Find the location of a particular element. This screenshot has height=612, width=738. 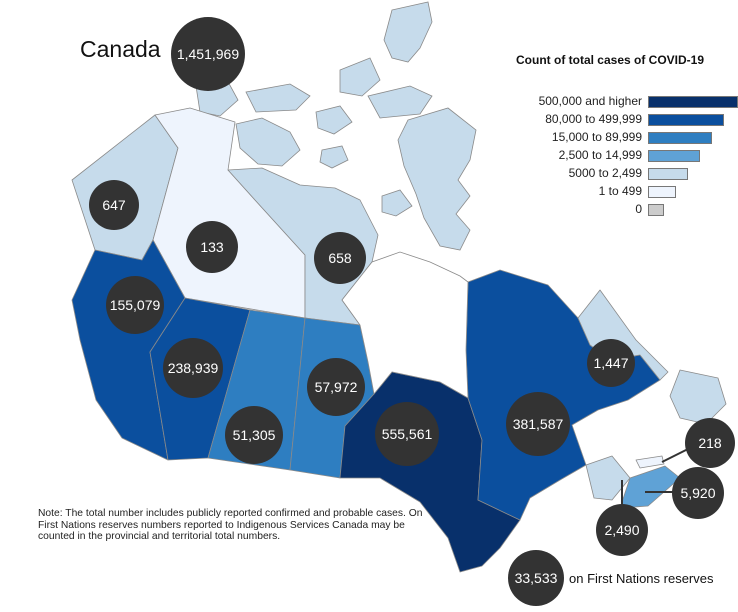

island-baffin is located at coordinates (437, 179).